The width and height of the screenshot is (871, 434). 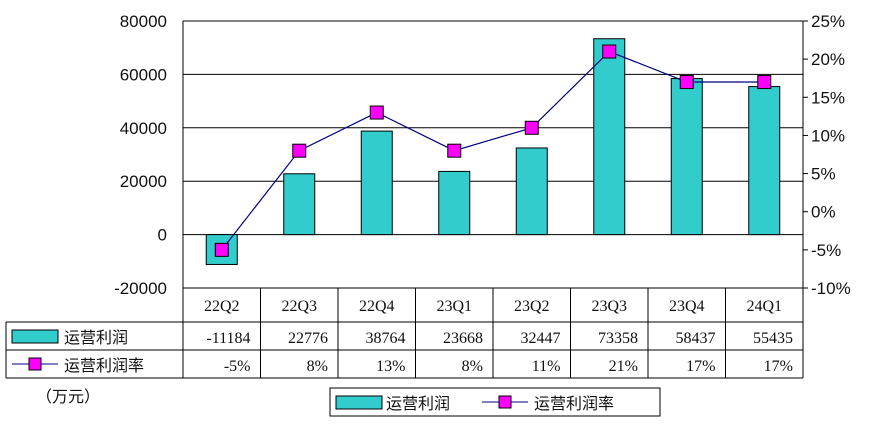 What do you see at coordinates (35, 336) in the screenshot?
I see `table-legend-bar-swatch` at bounding box center [35, 336].